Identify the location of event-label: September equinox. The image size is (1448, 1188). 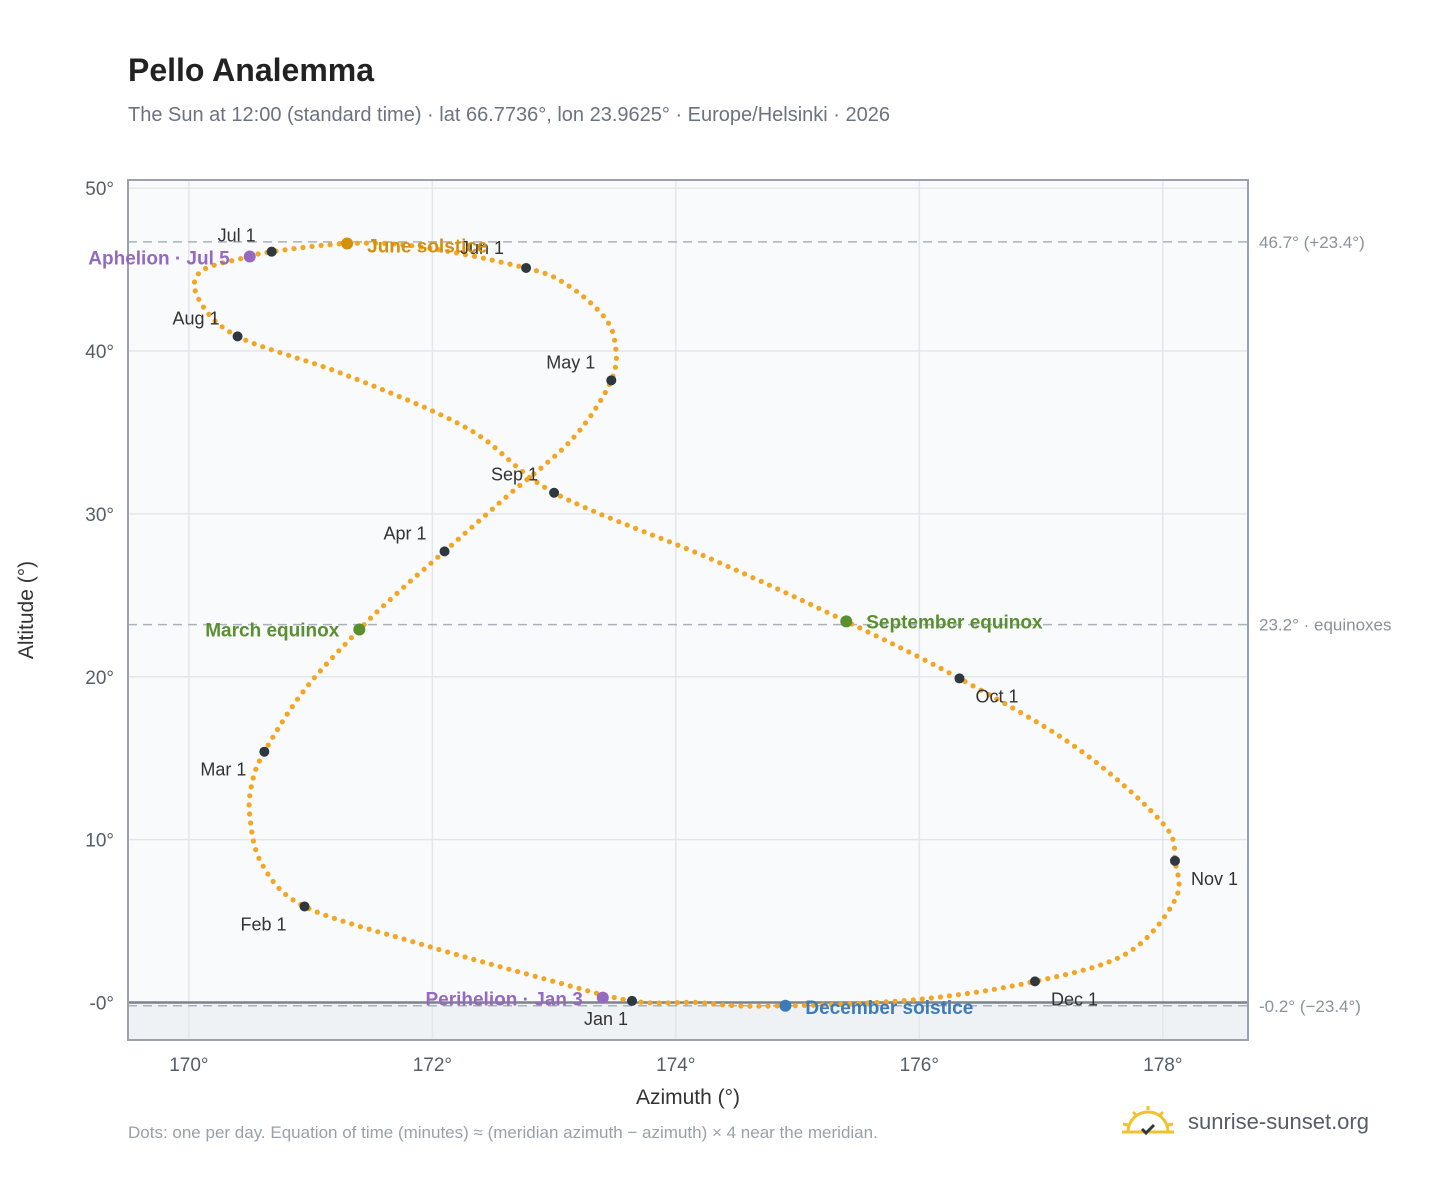
(954, 622).